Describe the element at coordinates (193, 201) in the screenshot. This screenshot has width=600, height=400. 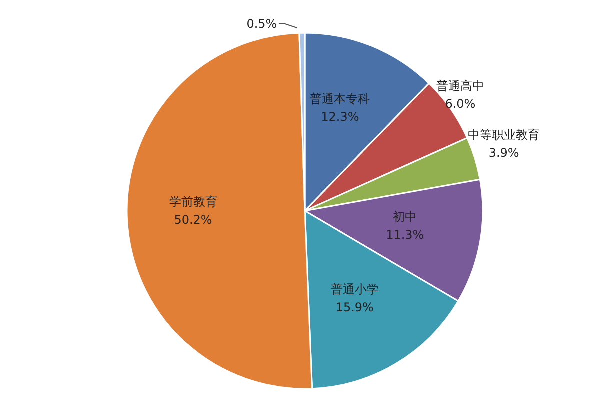
I see `slice-label: 学前教育` at that location.